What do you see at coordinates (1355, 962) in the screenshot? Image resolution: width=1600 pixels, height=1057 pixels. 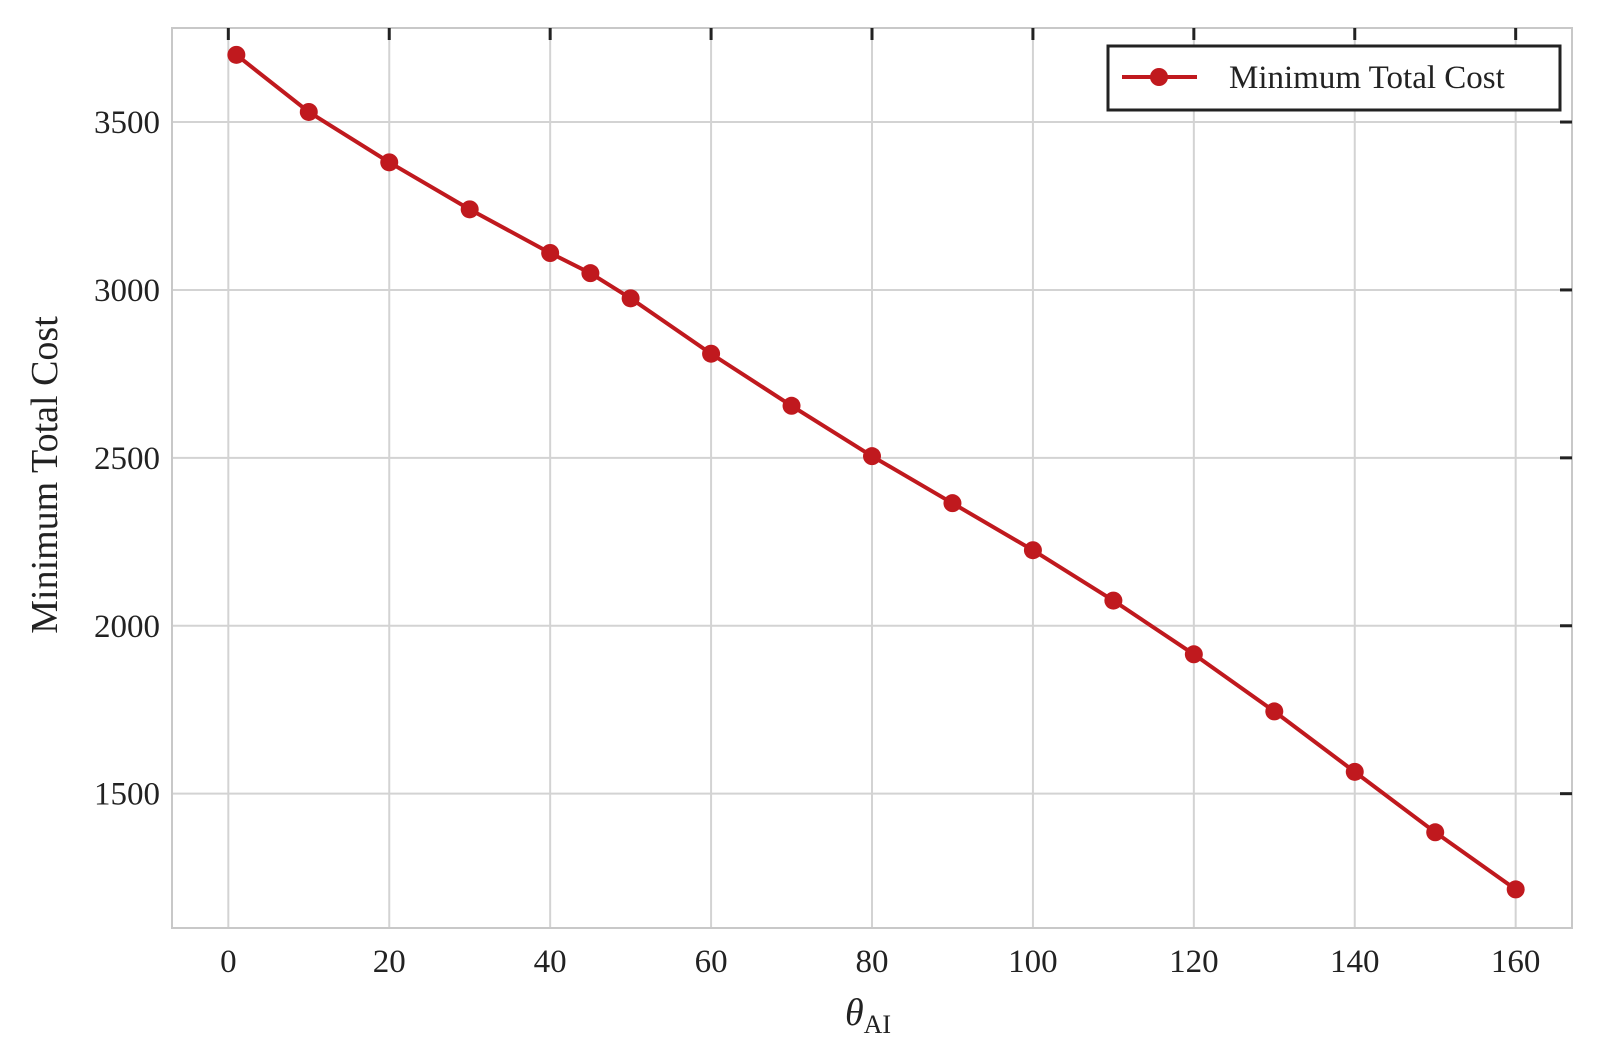 I see `x-tick-label: 140` at bounding box center [1355, 962].